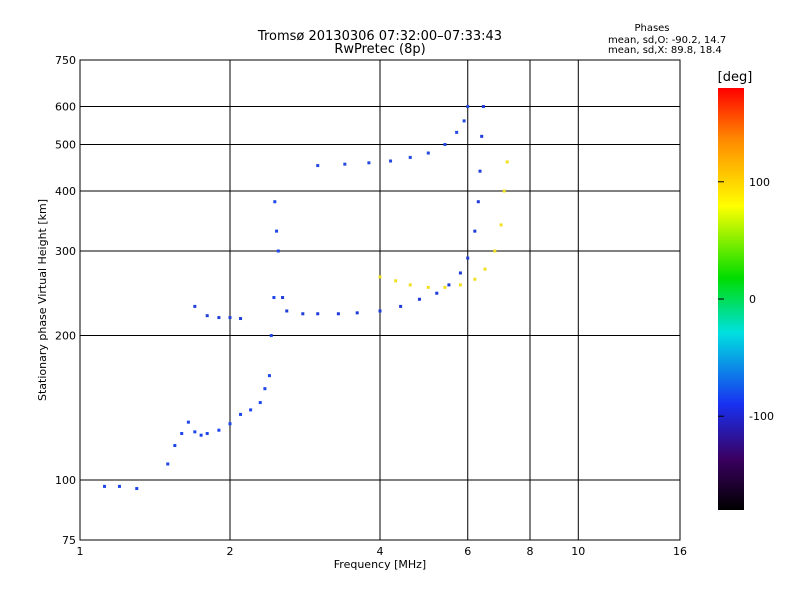 The width and height of the screenshot is (800, 600). What do you see at coordinates (752, 299) in the screenshot?
I see `colorbar-tick-label: 0` at bounding box center [752, 299].